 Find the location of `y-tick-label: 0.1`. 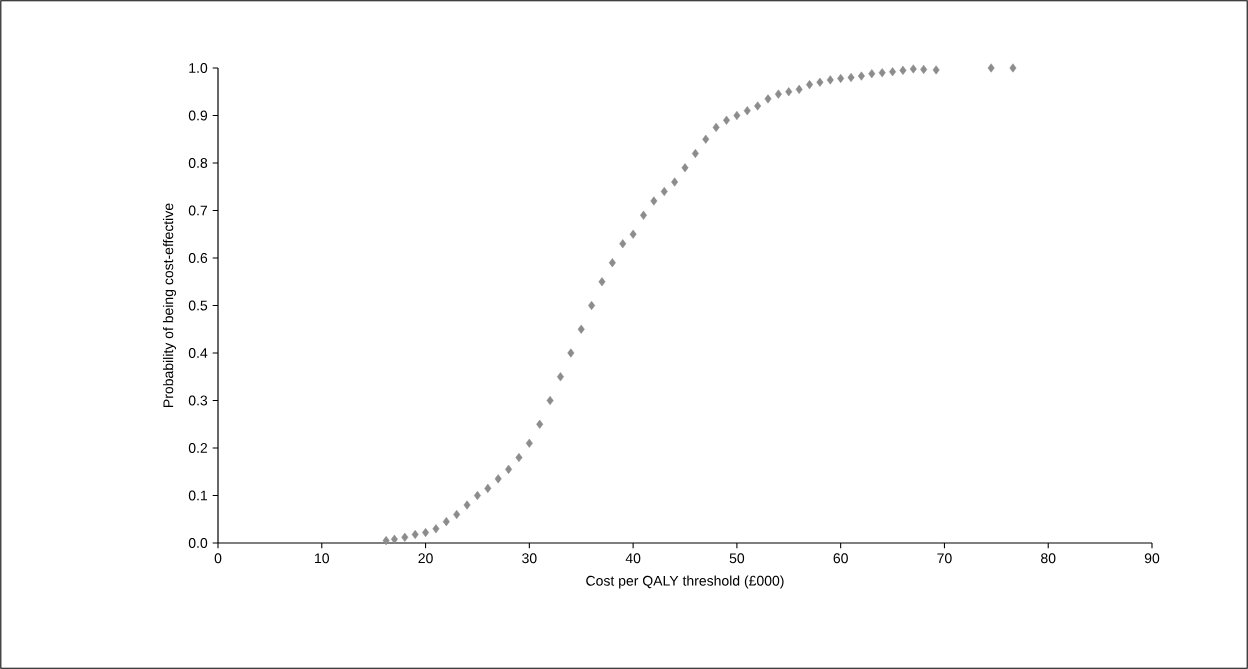

y-tick-label: 0.1 is located at coordinates (198, 495).